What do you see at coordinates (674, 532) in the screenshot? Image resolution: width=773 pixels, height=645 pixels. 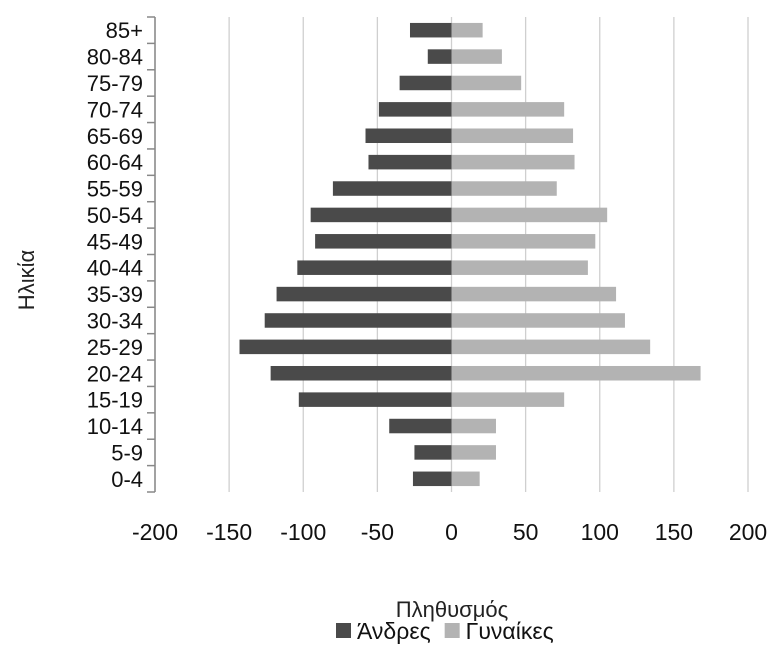 I see `x-tick-label: 150` at bounding box center [674, 532].